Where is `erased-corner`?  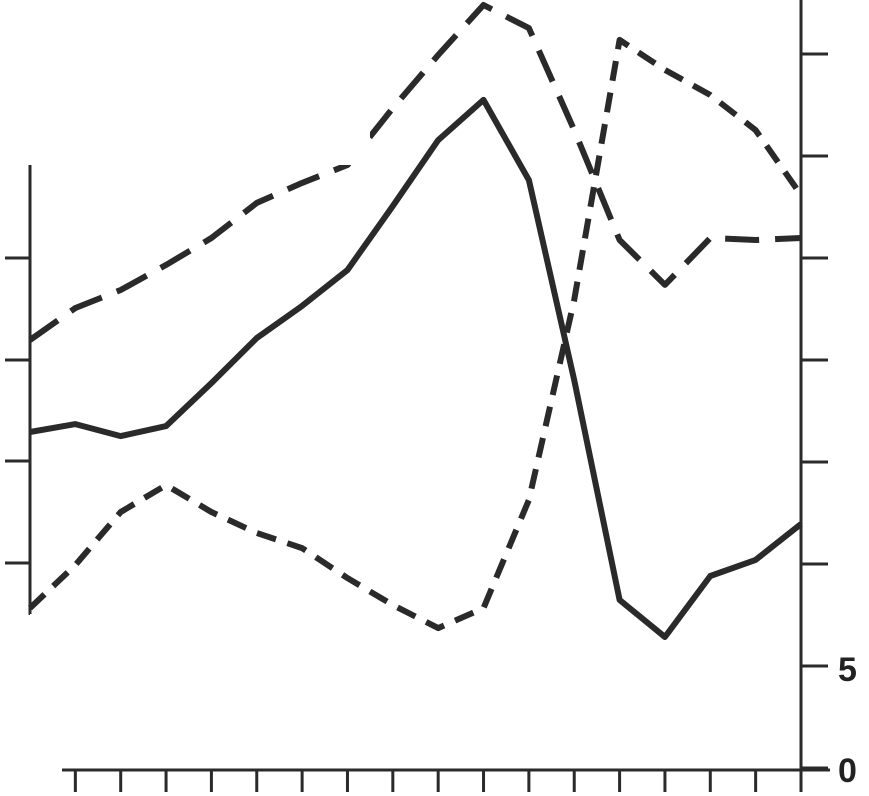
erased-corner is located at coordinates (15, 636).